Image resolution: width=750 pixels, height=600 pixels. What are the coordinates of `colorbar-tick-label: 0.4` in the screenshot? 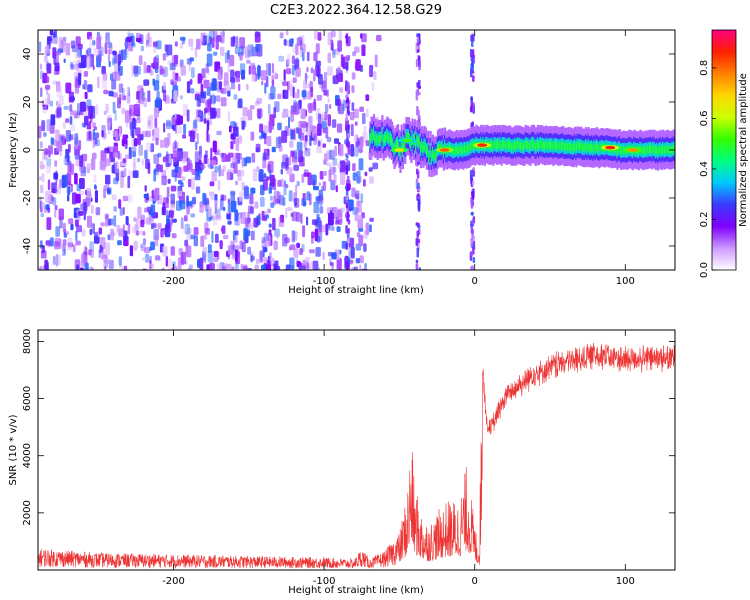 It's located at (704, 169).